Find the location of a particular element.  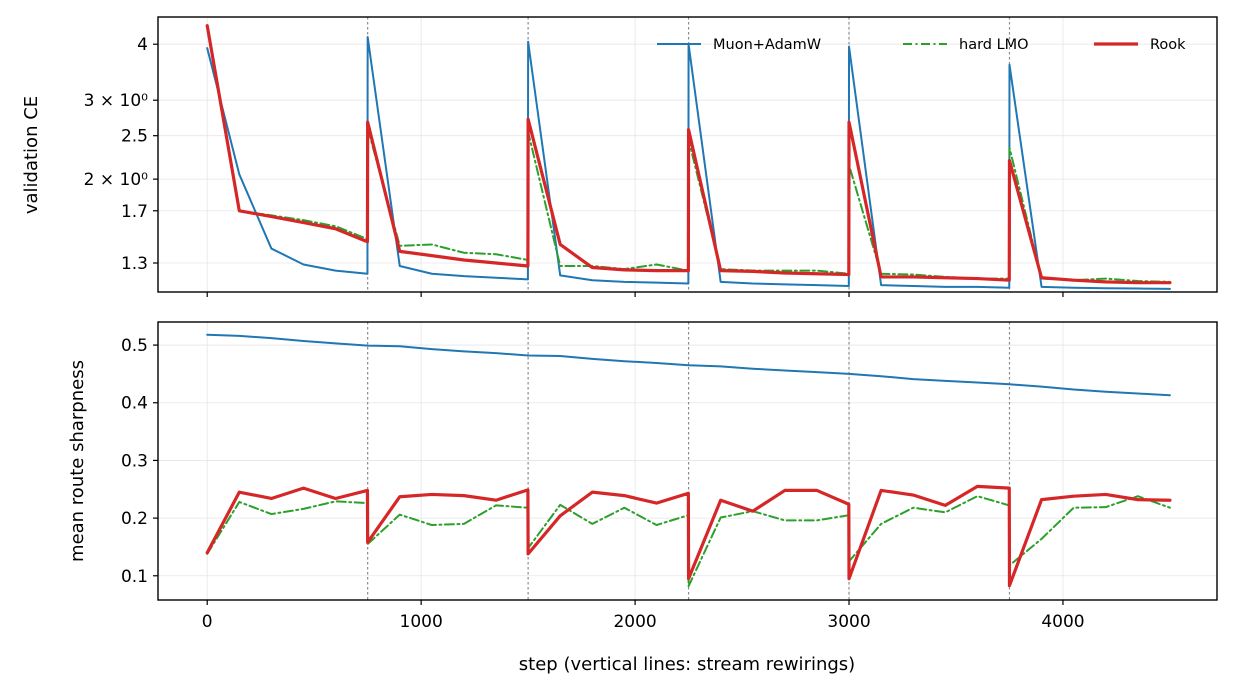

top-y-axis-label: validation CE is located at coordinates (31, 155).